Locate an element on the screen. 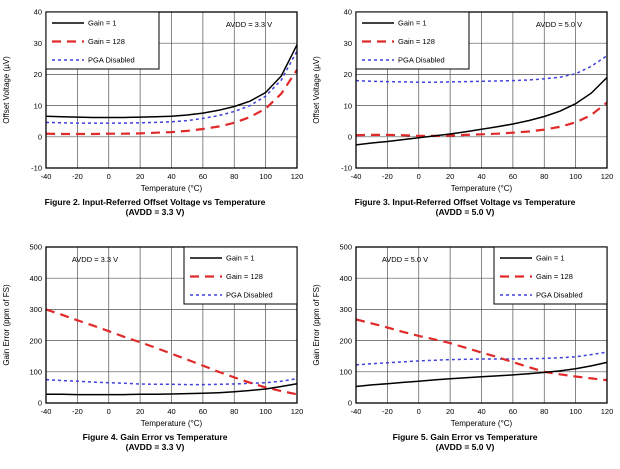 The height and width of the screenshot is (469, 620). figure-4-condition: (AVDD = 3.3 V) is located at coordinates (155, 447).